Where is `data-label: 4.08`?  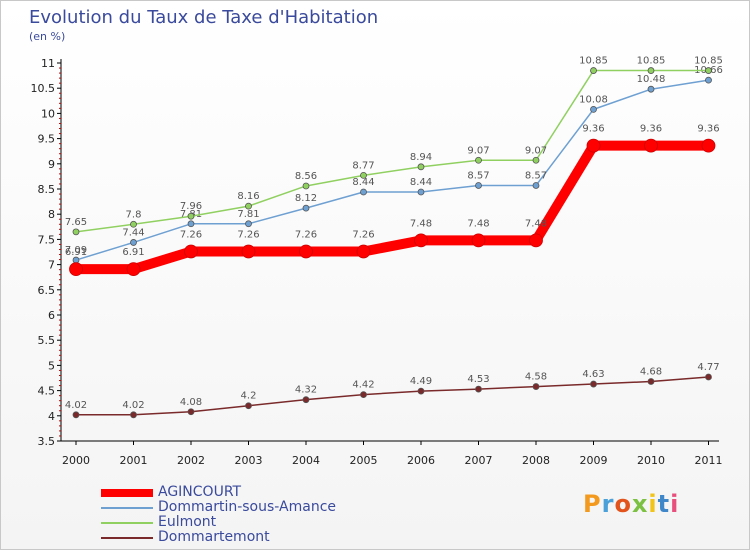
data-label: 4.08 is located at coordinates (191, 402).